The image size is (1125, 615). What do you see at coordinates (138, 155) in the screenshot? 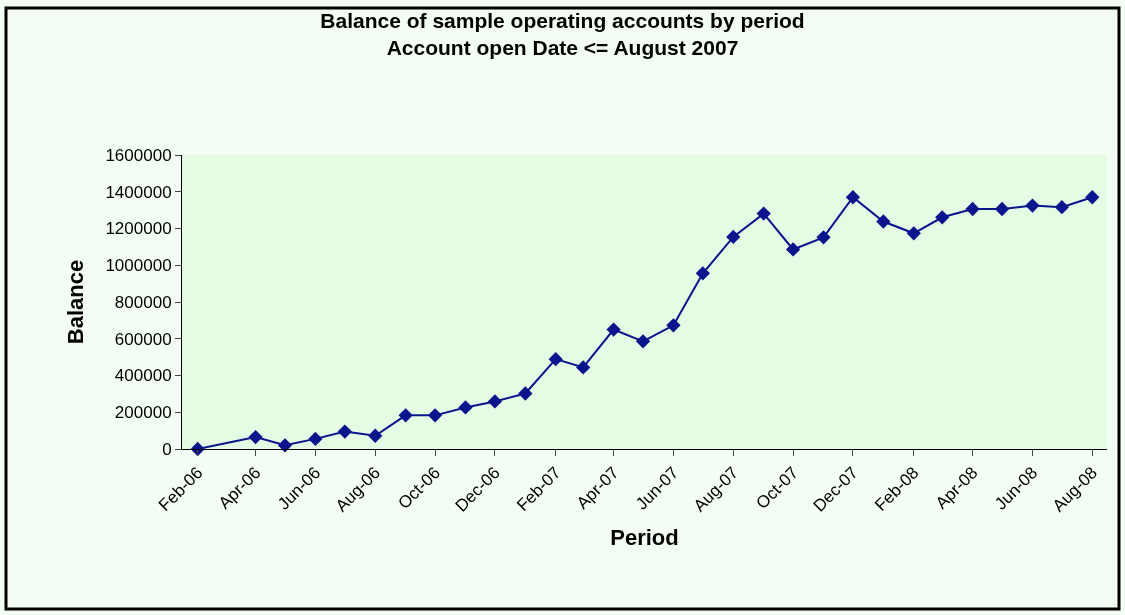
I see `y-tick-label: 1600000` at bounding box center [138, 155].